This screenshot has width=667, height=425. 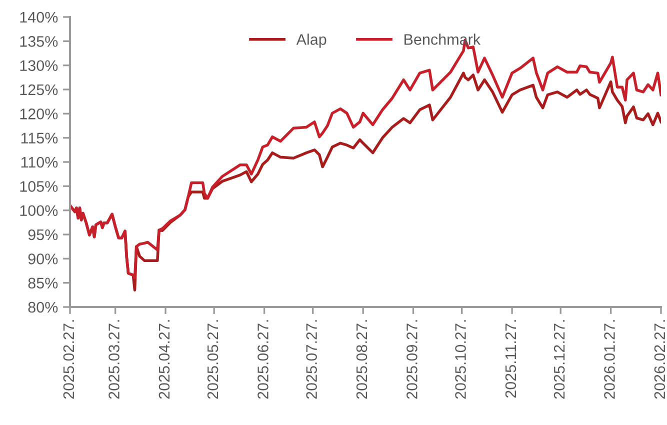 I want to click on legend-label: Alap, so click(x=311, y=41).